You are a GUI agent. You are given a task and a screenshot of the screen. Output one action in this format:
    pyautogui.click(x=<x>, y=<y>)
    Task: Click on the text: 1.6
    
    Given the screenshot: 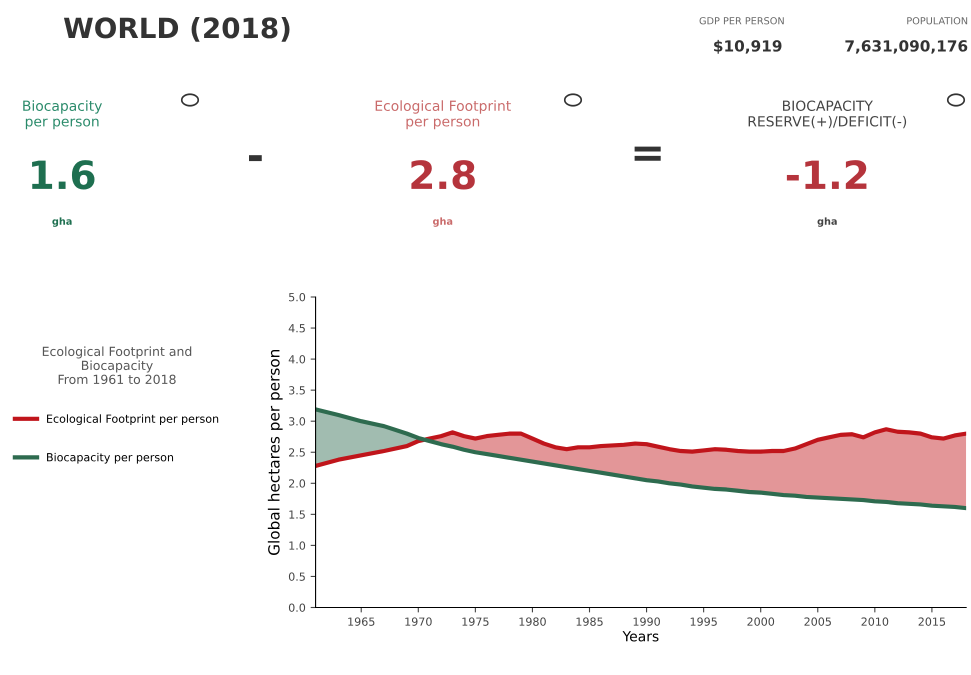 What is the action you would take?
    pyautogui.click(x=63, y=175)
    